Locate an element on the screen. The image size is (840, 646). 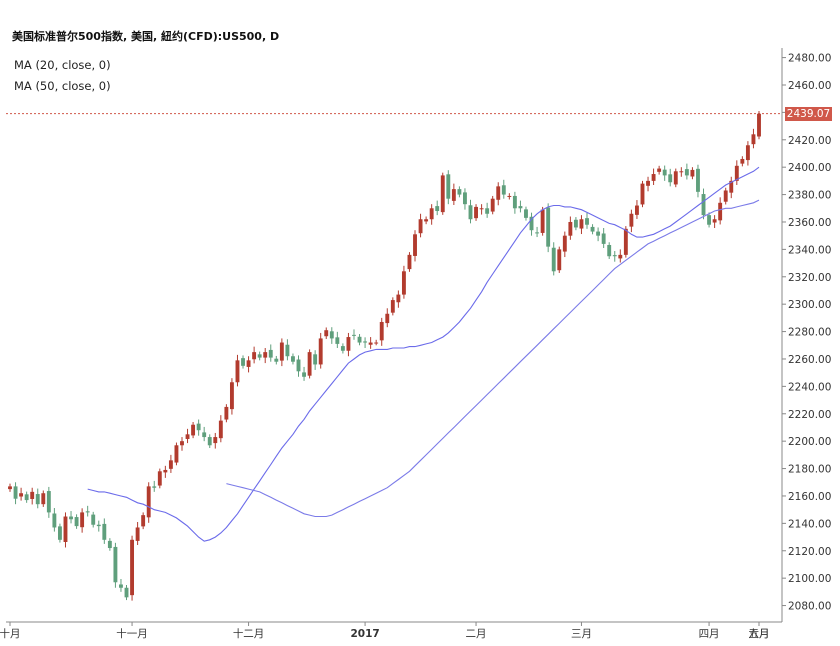
y-tick-label: 2120.00 is located at coordinates (809, 552).